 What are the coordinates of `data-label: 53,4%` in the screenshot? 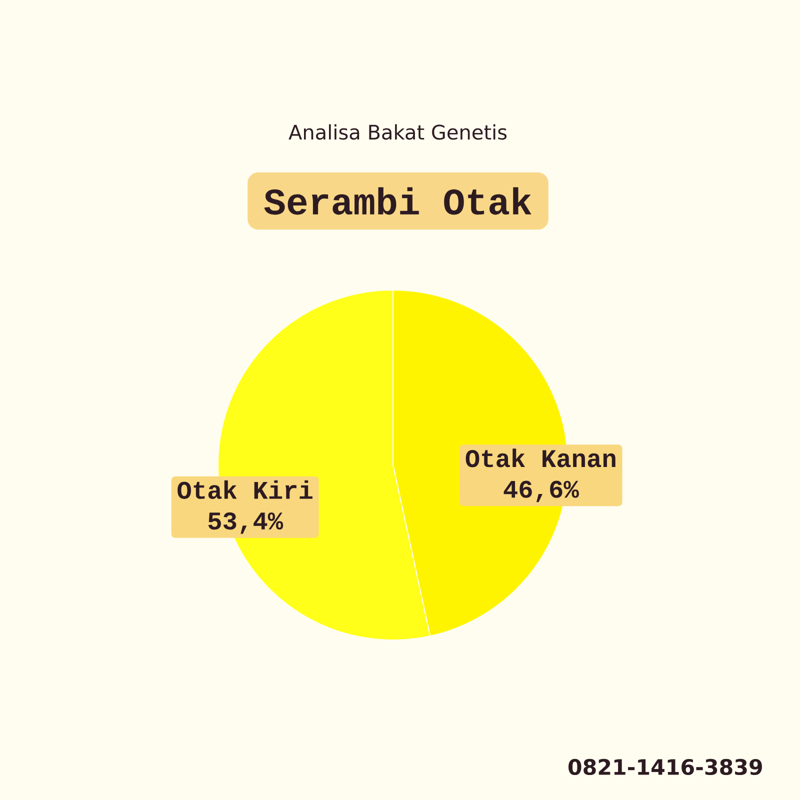 It's located at (246, 523).